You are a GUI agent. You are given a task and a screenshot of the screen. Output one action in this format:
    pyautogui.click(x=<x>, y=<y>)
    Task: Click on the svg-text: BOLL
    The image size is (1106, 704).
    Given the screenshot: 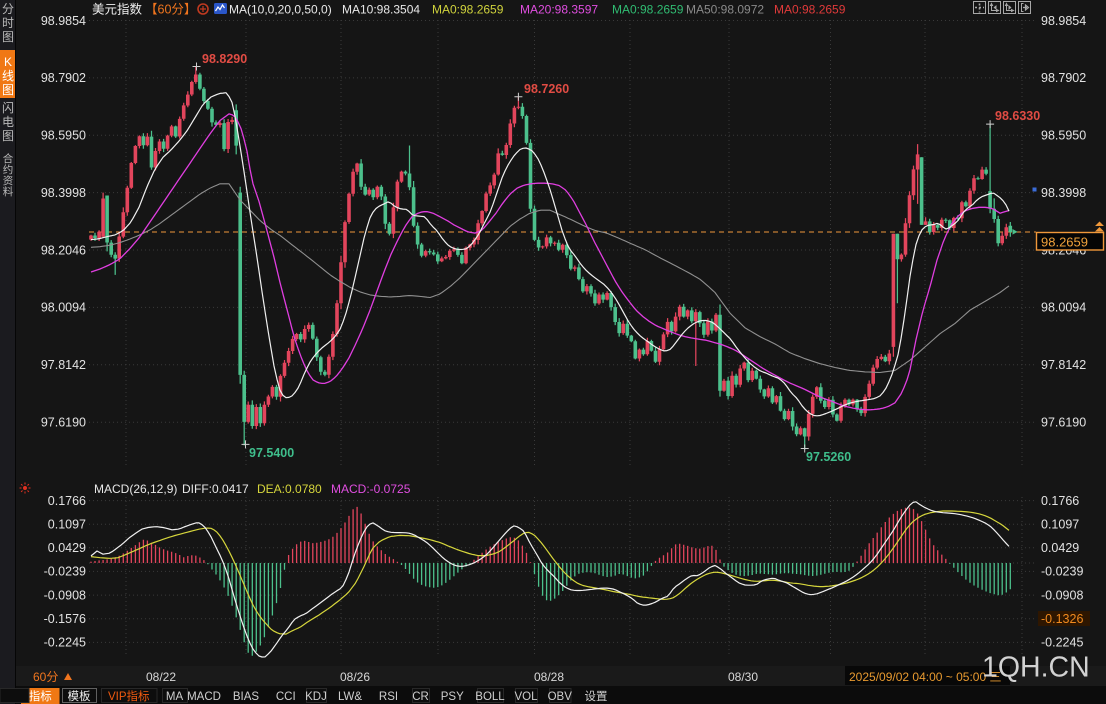 What is the action you would take?
    pyautogui.click(x=490, y=697)
    